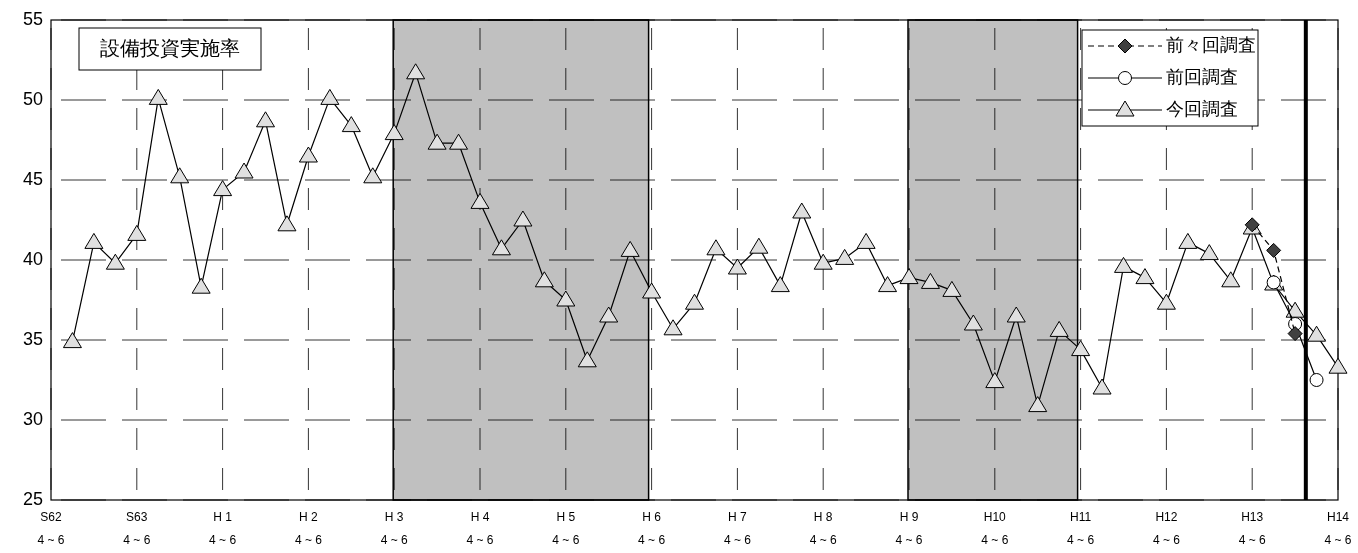  I want to click on x-tick-label: H11 4 ~ 6, so click(1081, 528).